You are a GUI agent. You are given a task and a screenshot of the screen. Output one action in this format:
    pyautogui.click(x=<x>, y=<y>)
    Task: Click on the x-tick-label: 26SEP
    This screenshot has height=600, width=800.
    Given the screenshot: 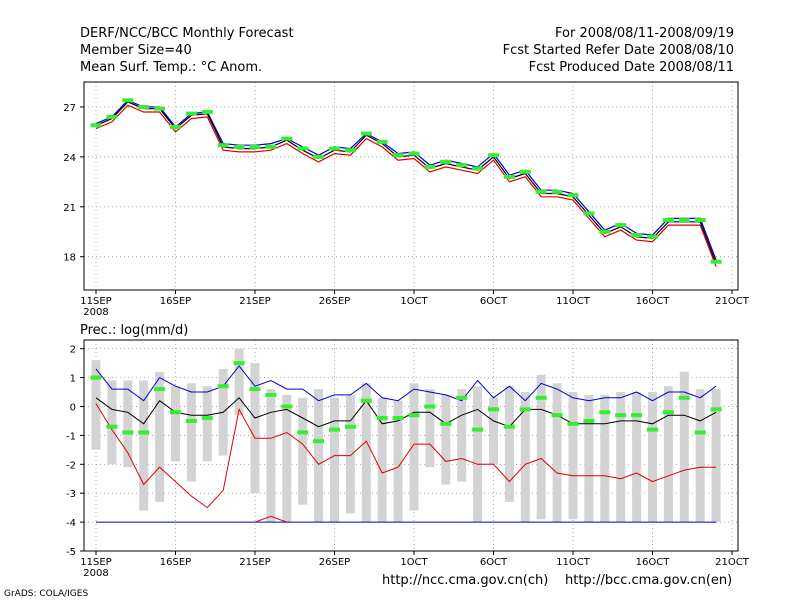 What is the action you would take?
    pyautogui.click(x=334, y=301)
    